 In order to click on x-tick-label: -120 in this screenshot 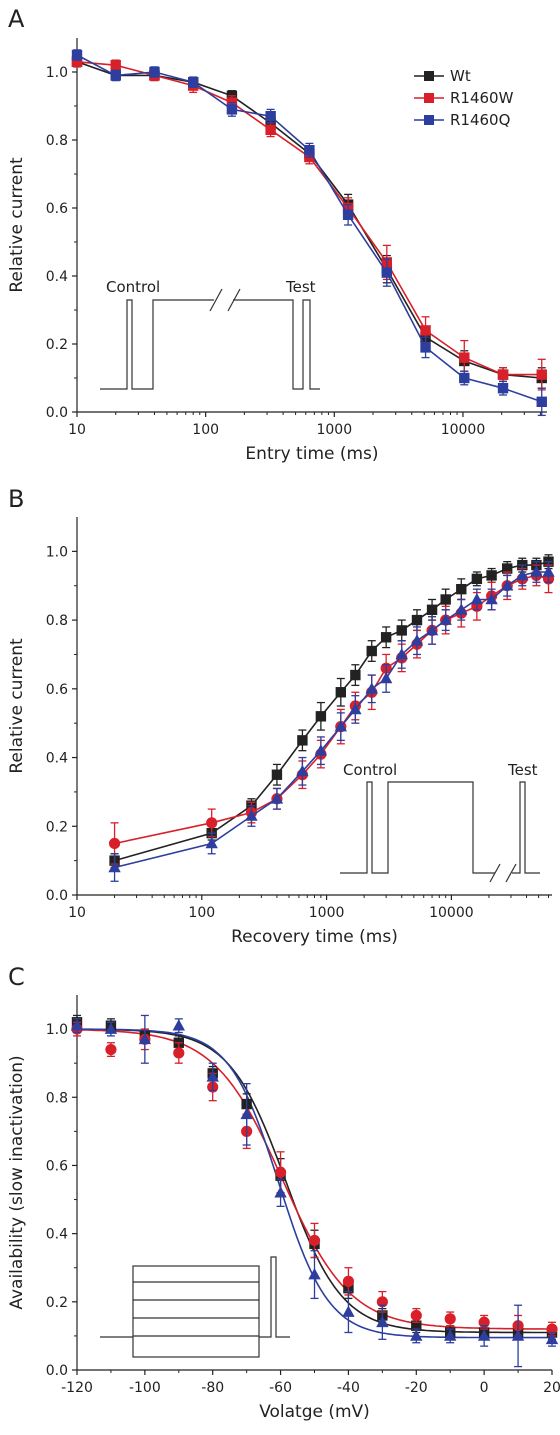, I will do `click(77, 1388)`.